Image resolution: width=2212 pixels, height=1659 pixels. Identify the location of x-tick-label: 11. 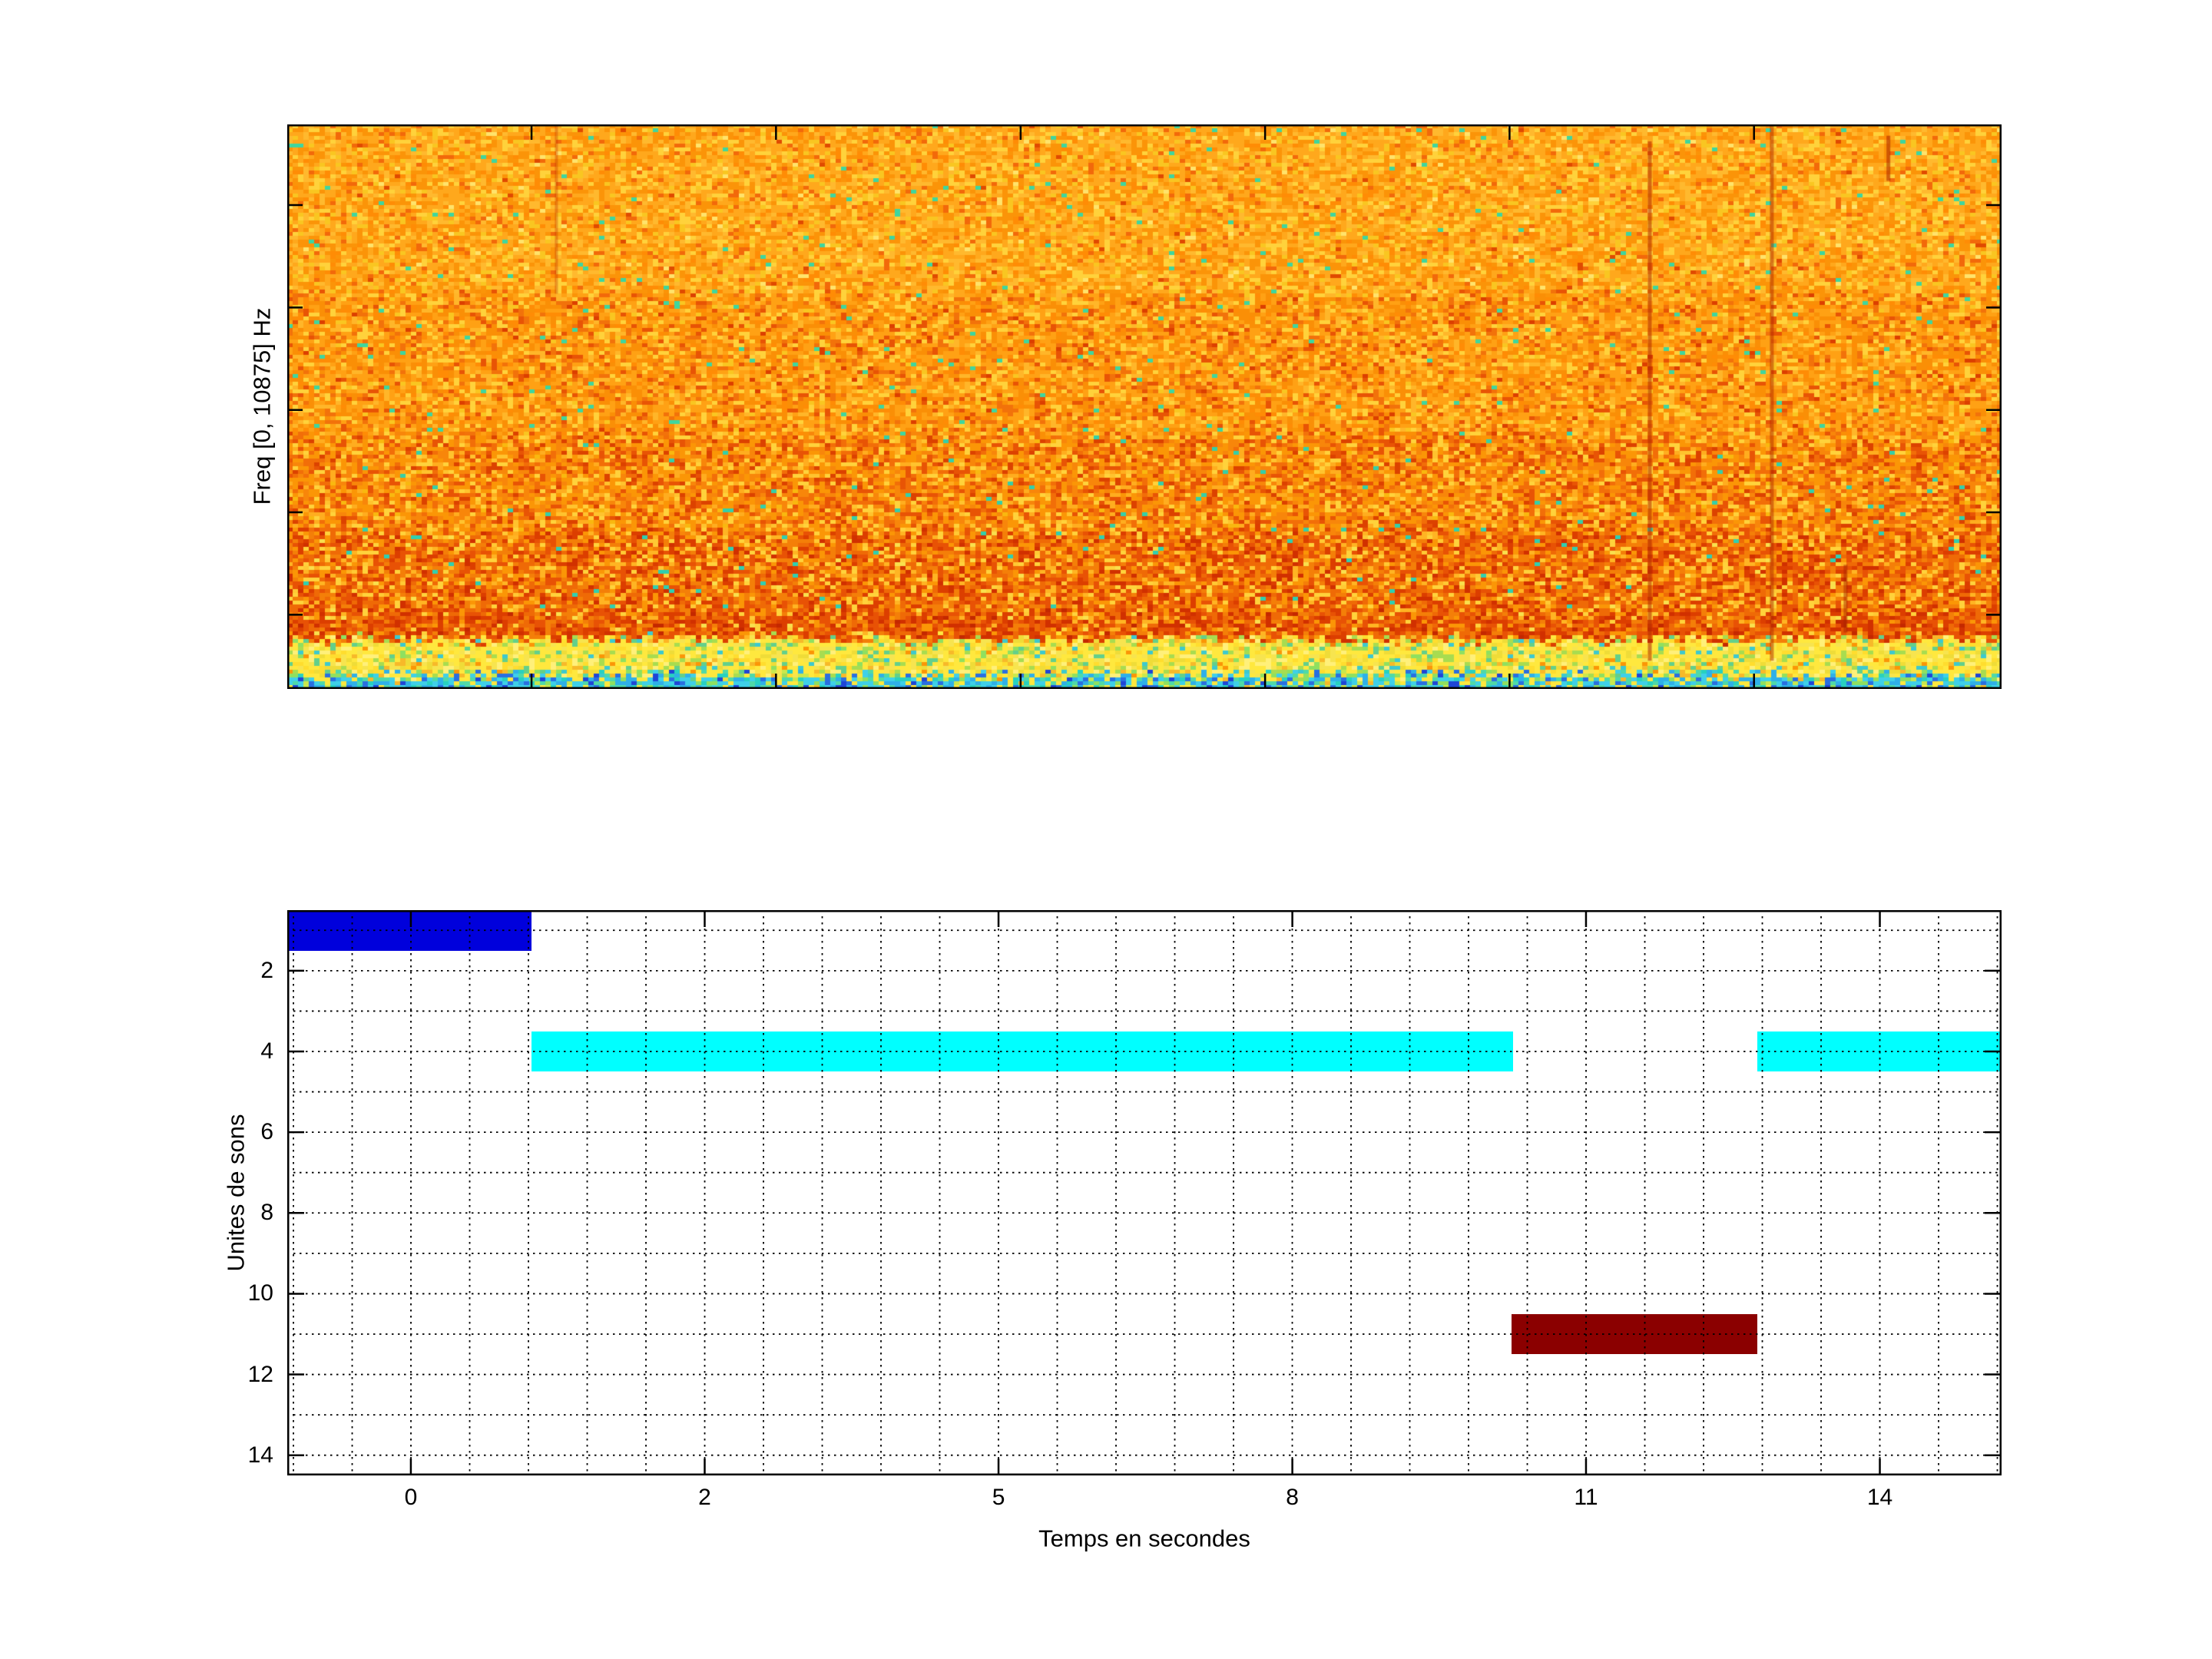
(1586, 1498).